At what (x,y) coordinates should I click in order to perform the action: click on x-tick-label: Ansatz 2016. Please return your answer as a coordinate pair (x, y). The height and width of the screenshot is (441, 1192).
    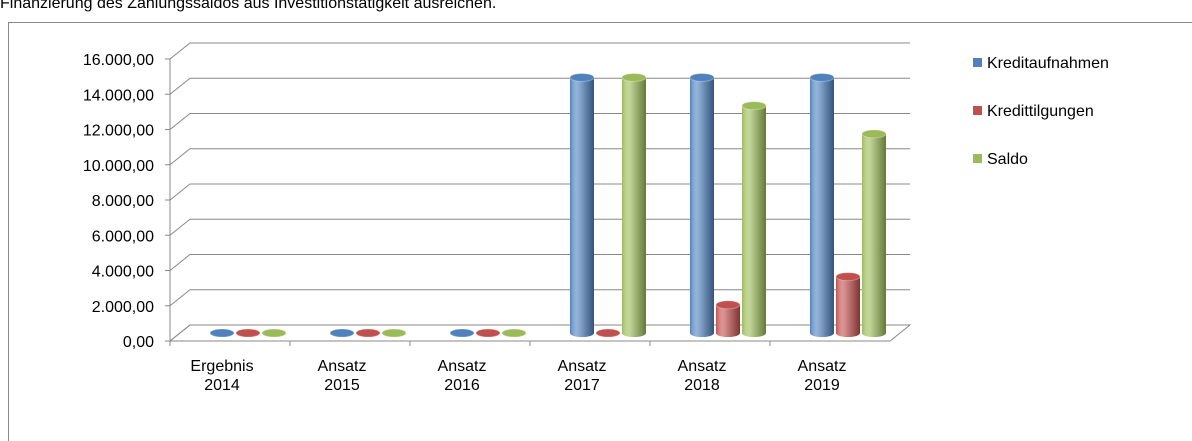
    Looking at the image, I should click on (462, 376).